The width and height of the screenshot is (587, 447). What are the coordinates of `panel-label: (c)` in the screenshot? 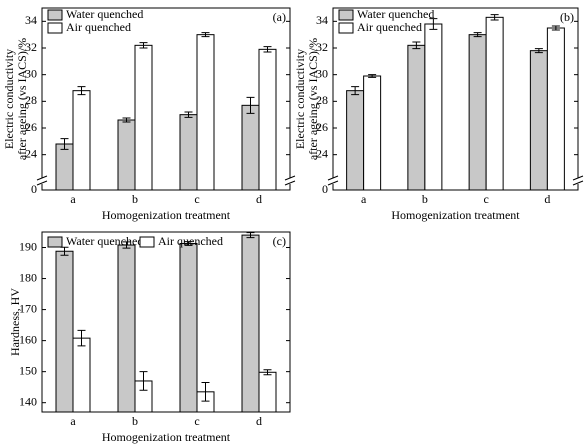 It's located at (279, 241).